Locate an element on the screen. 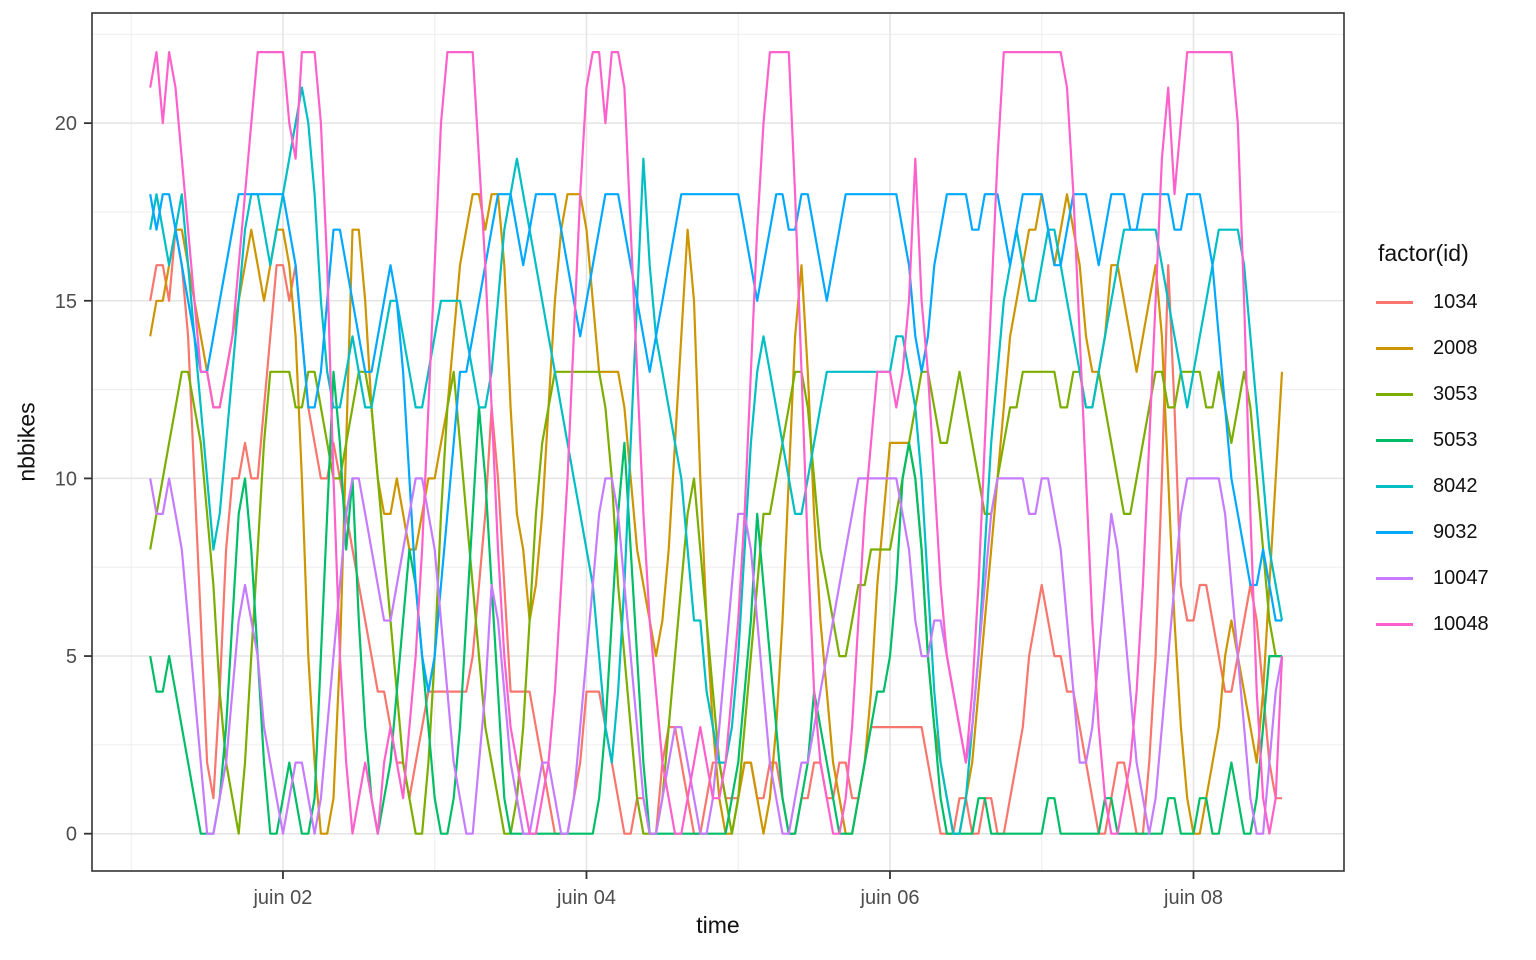 Image resolution: width=1536 pixels, height=960 pixels. legend-label: 1034 is located at coordinates (1455, 301).